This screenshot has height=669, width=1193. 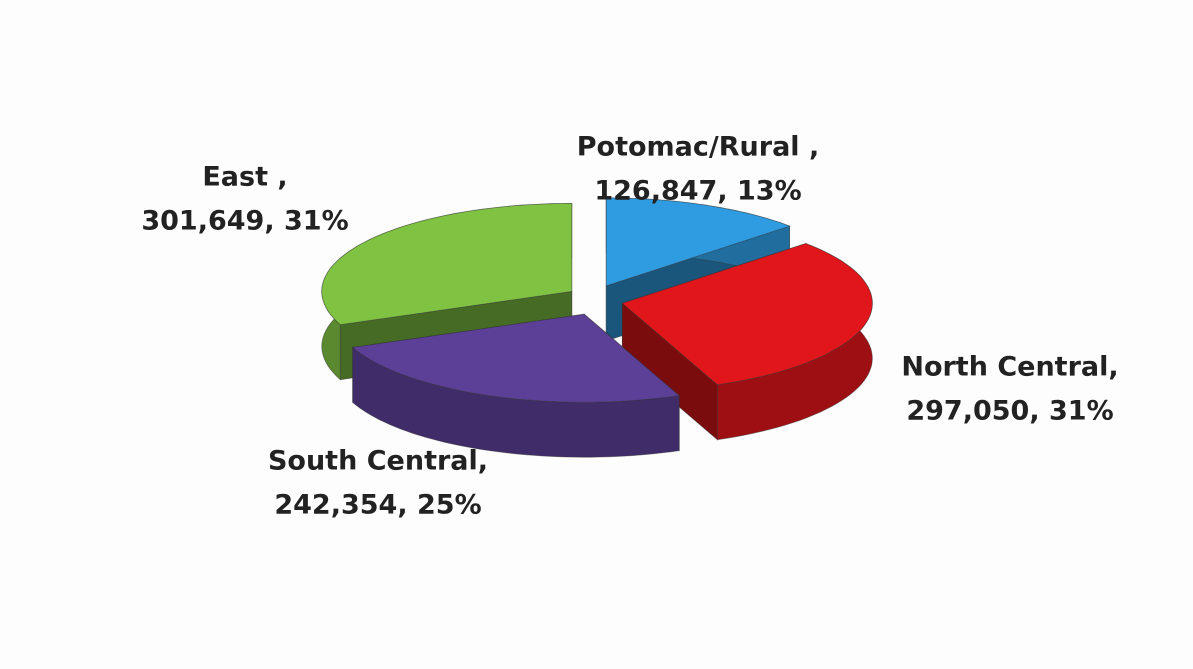 What do you see at coordinates (377, 505) in the screenshot?
I see `value-label: 242,354, 25%` at bounding box center [377, 505].